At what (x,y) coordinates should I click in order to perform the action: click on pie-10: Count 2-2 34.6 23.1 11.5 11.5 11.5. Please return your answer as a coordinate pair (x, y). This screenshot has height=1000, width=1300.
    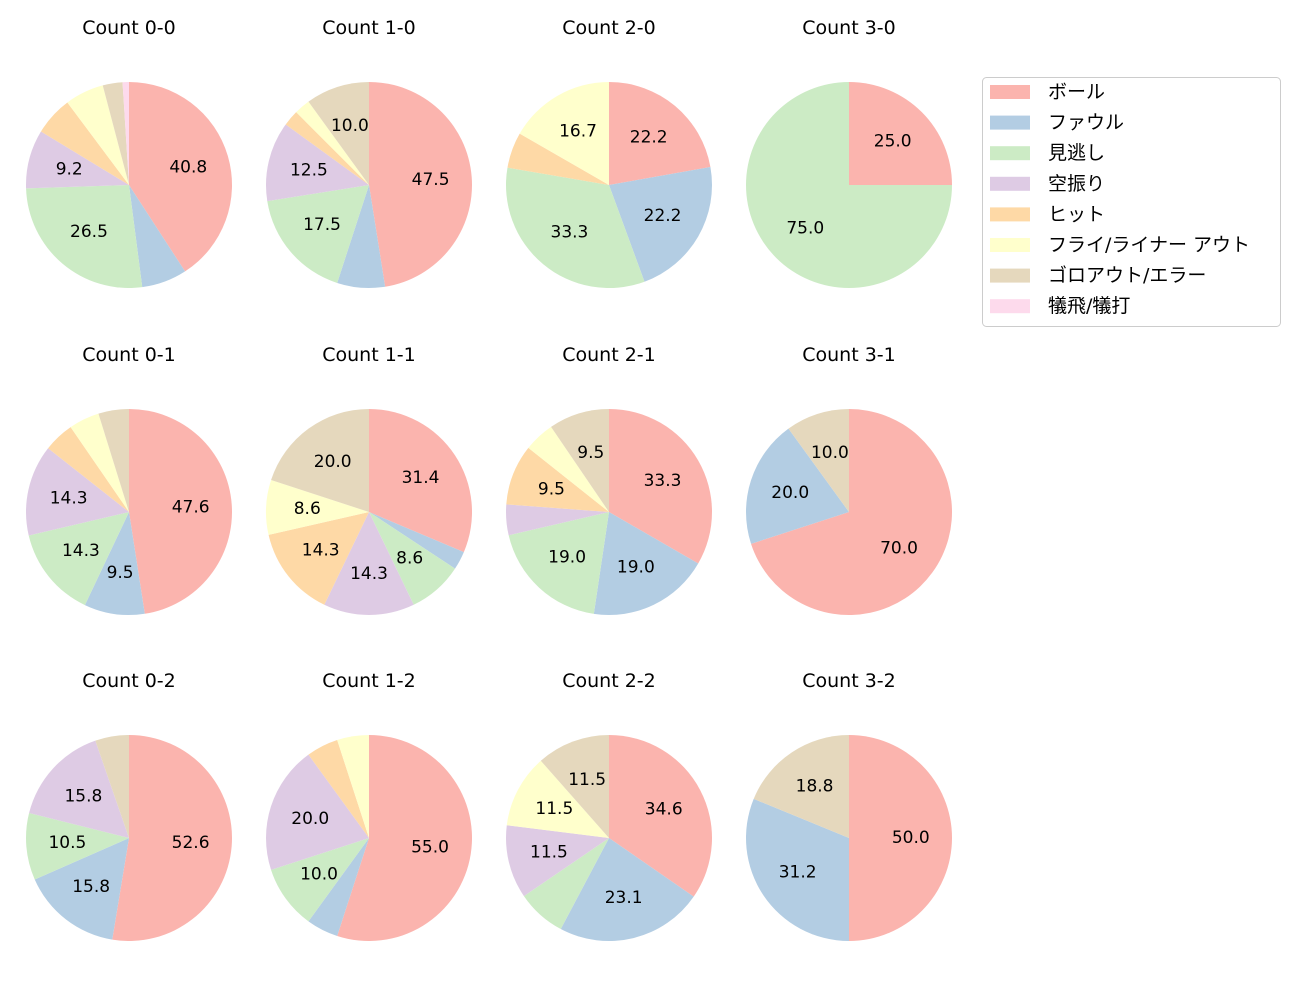
    Looking at the image, I should click on (609, 805).